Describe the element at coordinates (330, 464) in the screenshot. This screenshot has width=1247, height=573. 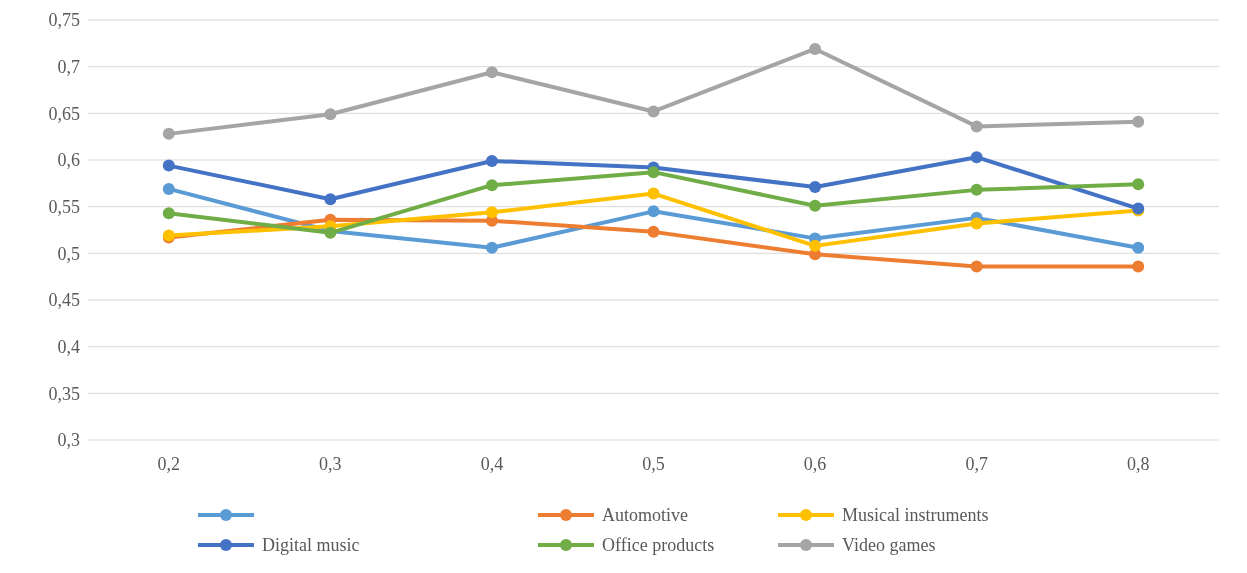
I see `x-tick-label: 0,3` at that location.